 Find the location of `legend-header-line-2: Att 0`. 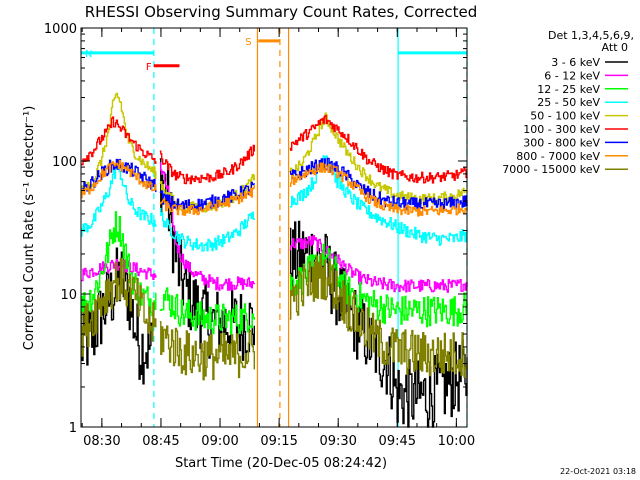

legend-header-line-2: Att 0 is located at coordinates (615, 47).